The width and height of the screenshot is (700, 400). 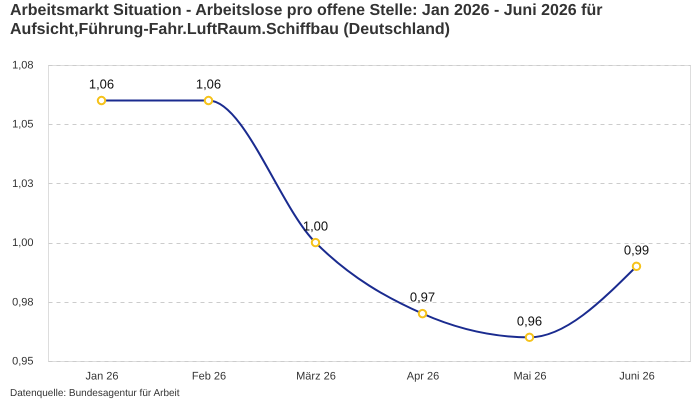 I want to click on x-tick-label: Juni 26, so click(x=637, y=376).